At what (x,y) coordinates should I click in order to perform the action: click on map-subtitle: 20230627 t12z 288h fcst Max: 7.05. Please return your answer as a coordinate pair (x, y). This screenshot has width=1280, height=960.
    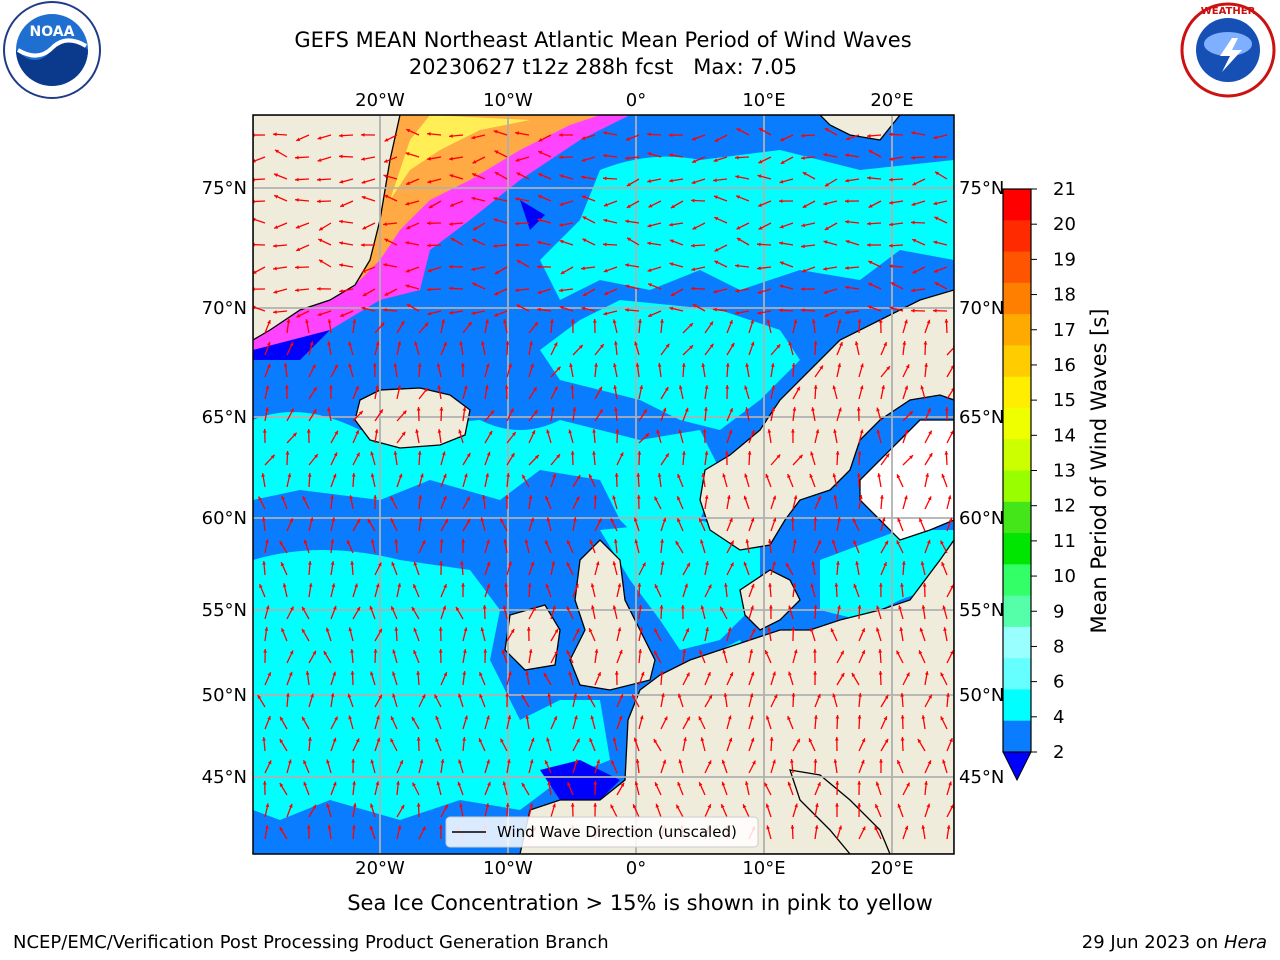
    Looking at the image, I should click on (603, 67).